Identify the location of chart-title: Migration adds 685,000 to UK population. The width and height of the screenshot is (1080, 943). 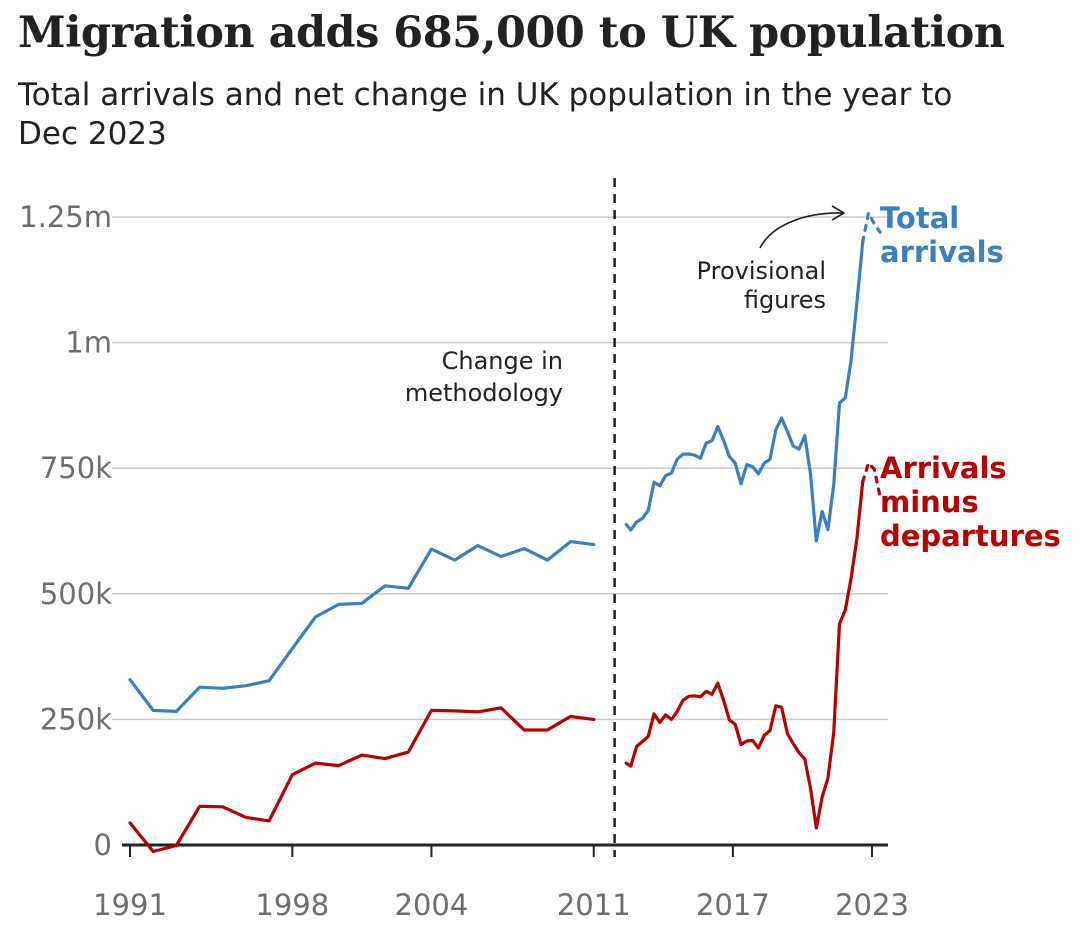
(511, 33).